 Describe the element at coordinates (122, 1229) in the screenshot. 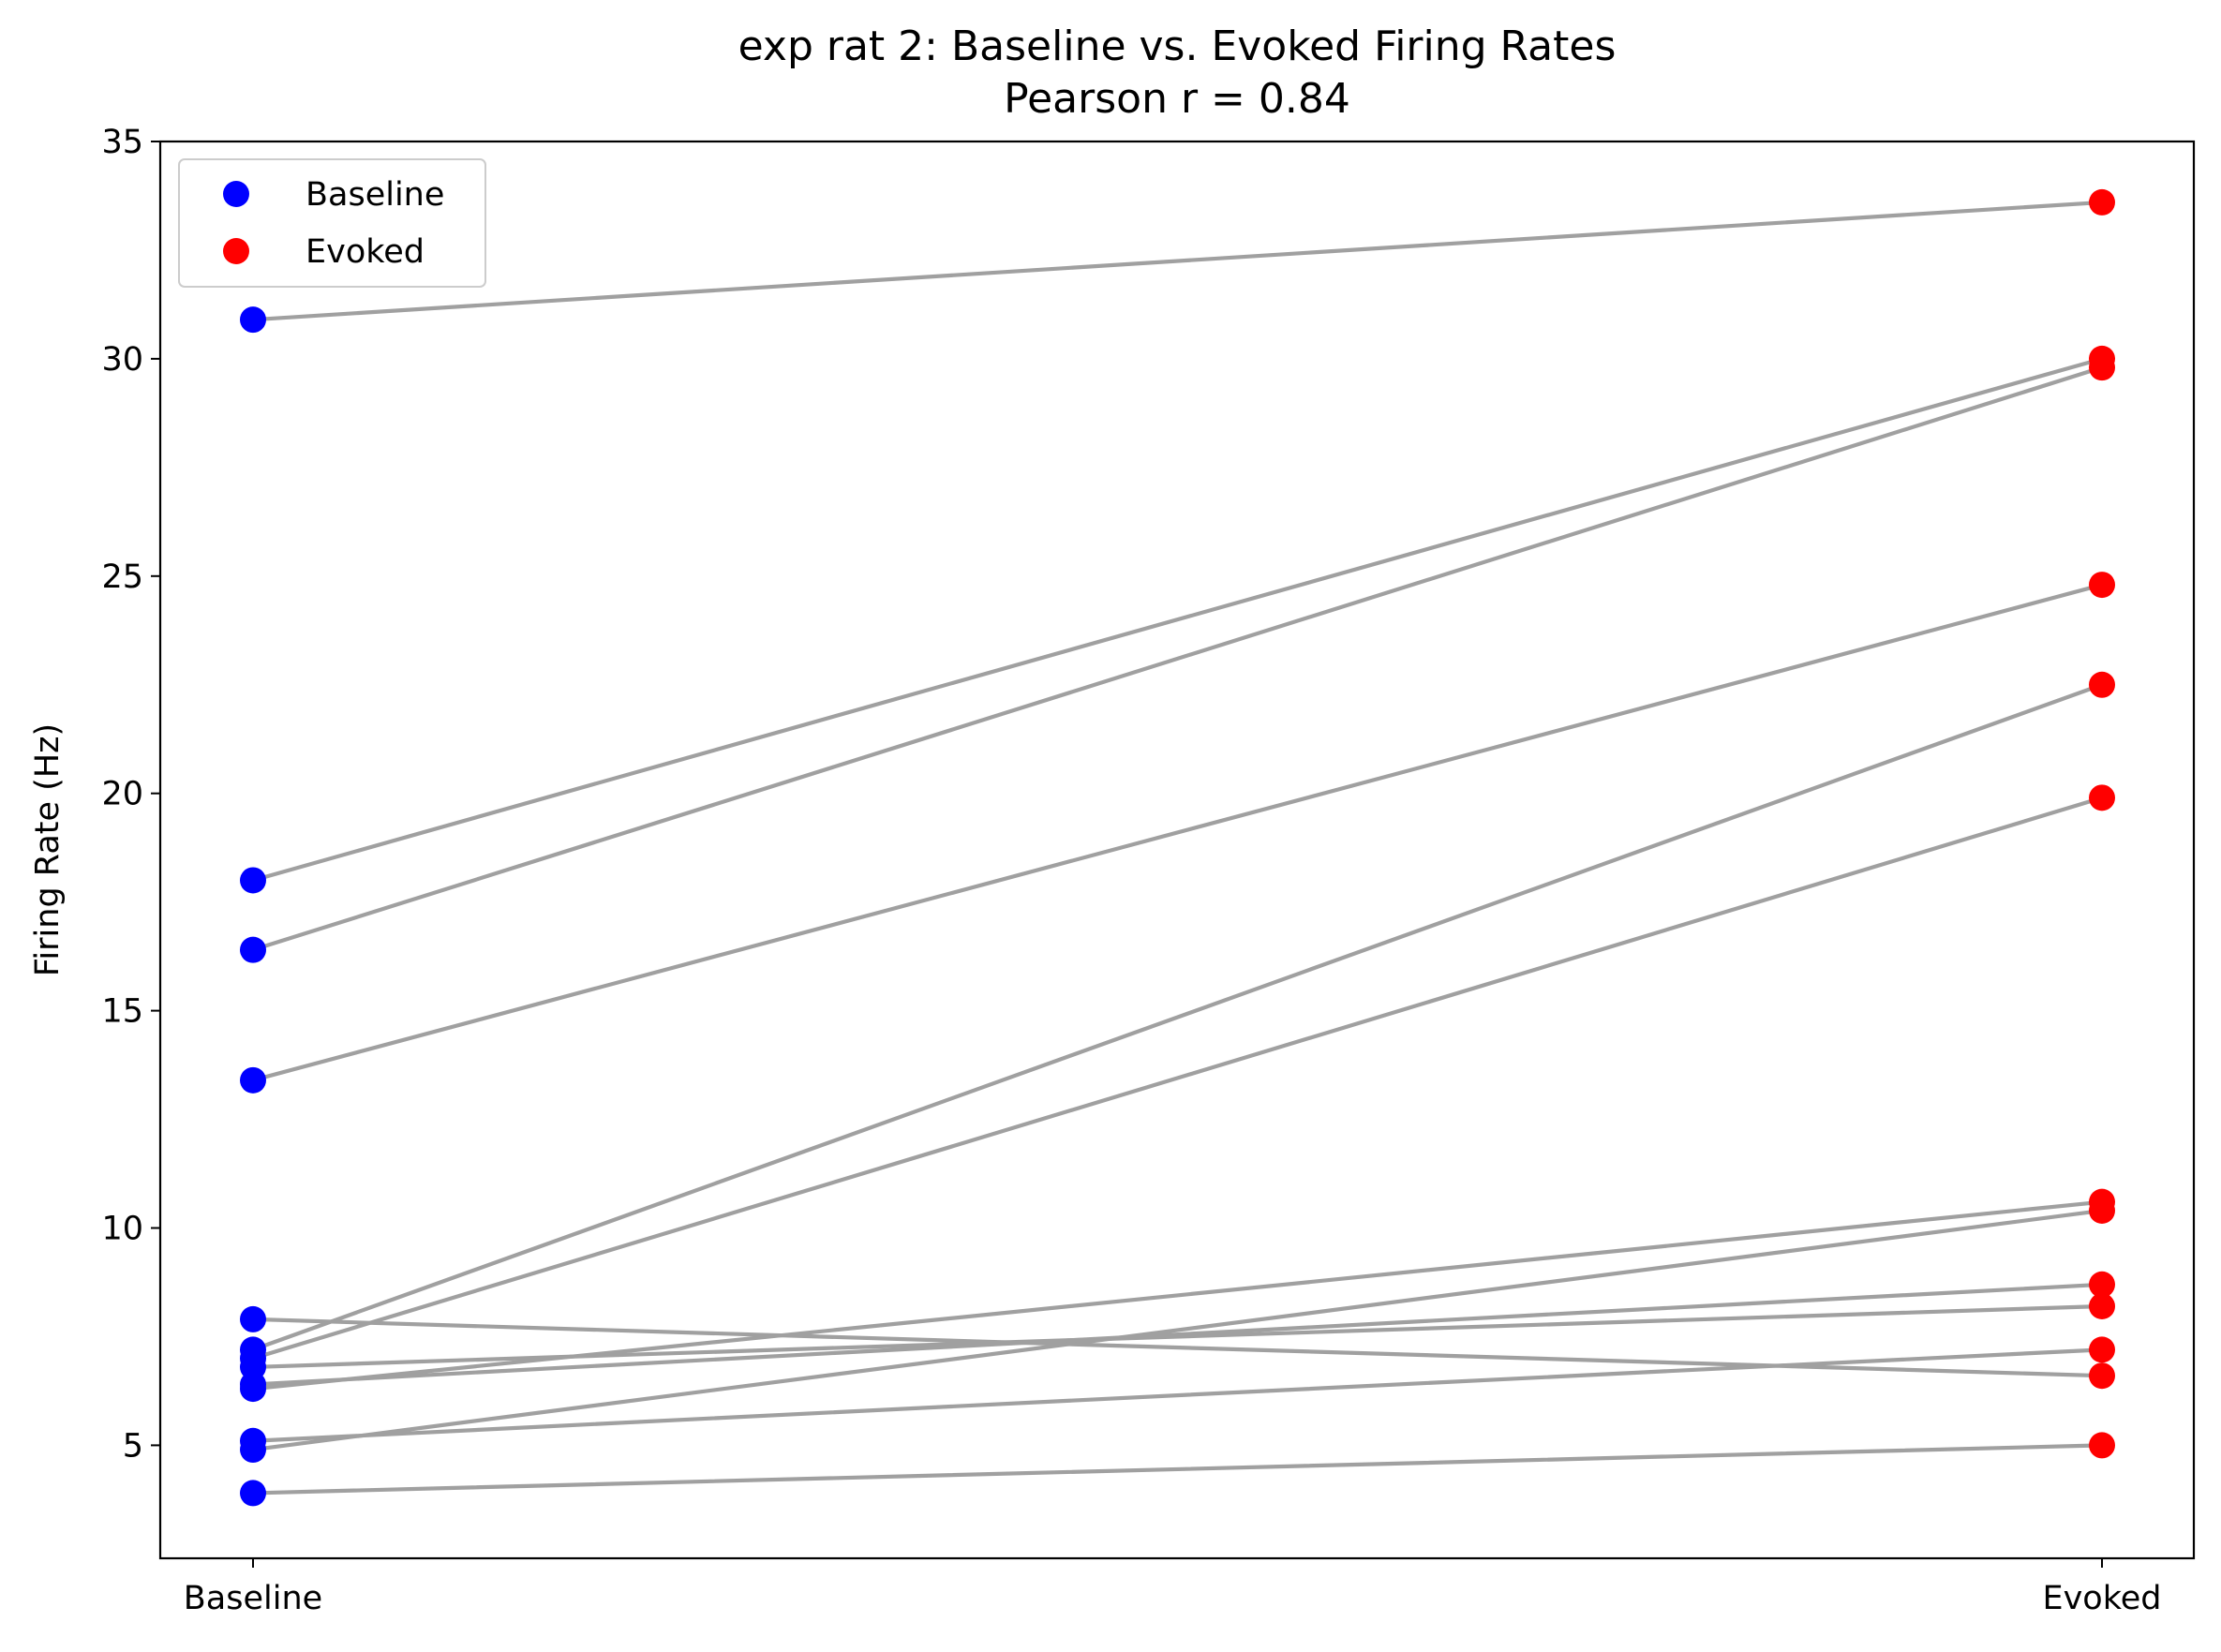

I see `y-tick-label: 10` at that location.